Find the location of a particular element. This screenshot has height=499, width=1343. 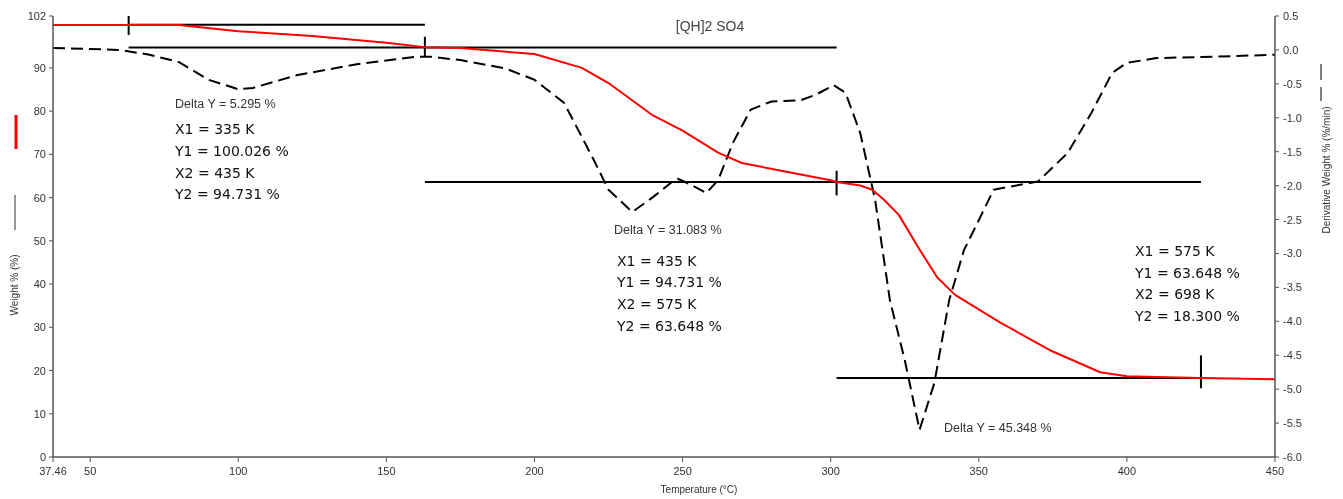

x-tick-label: 400 is located at coordinates (1127, 471).